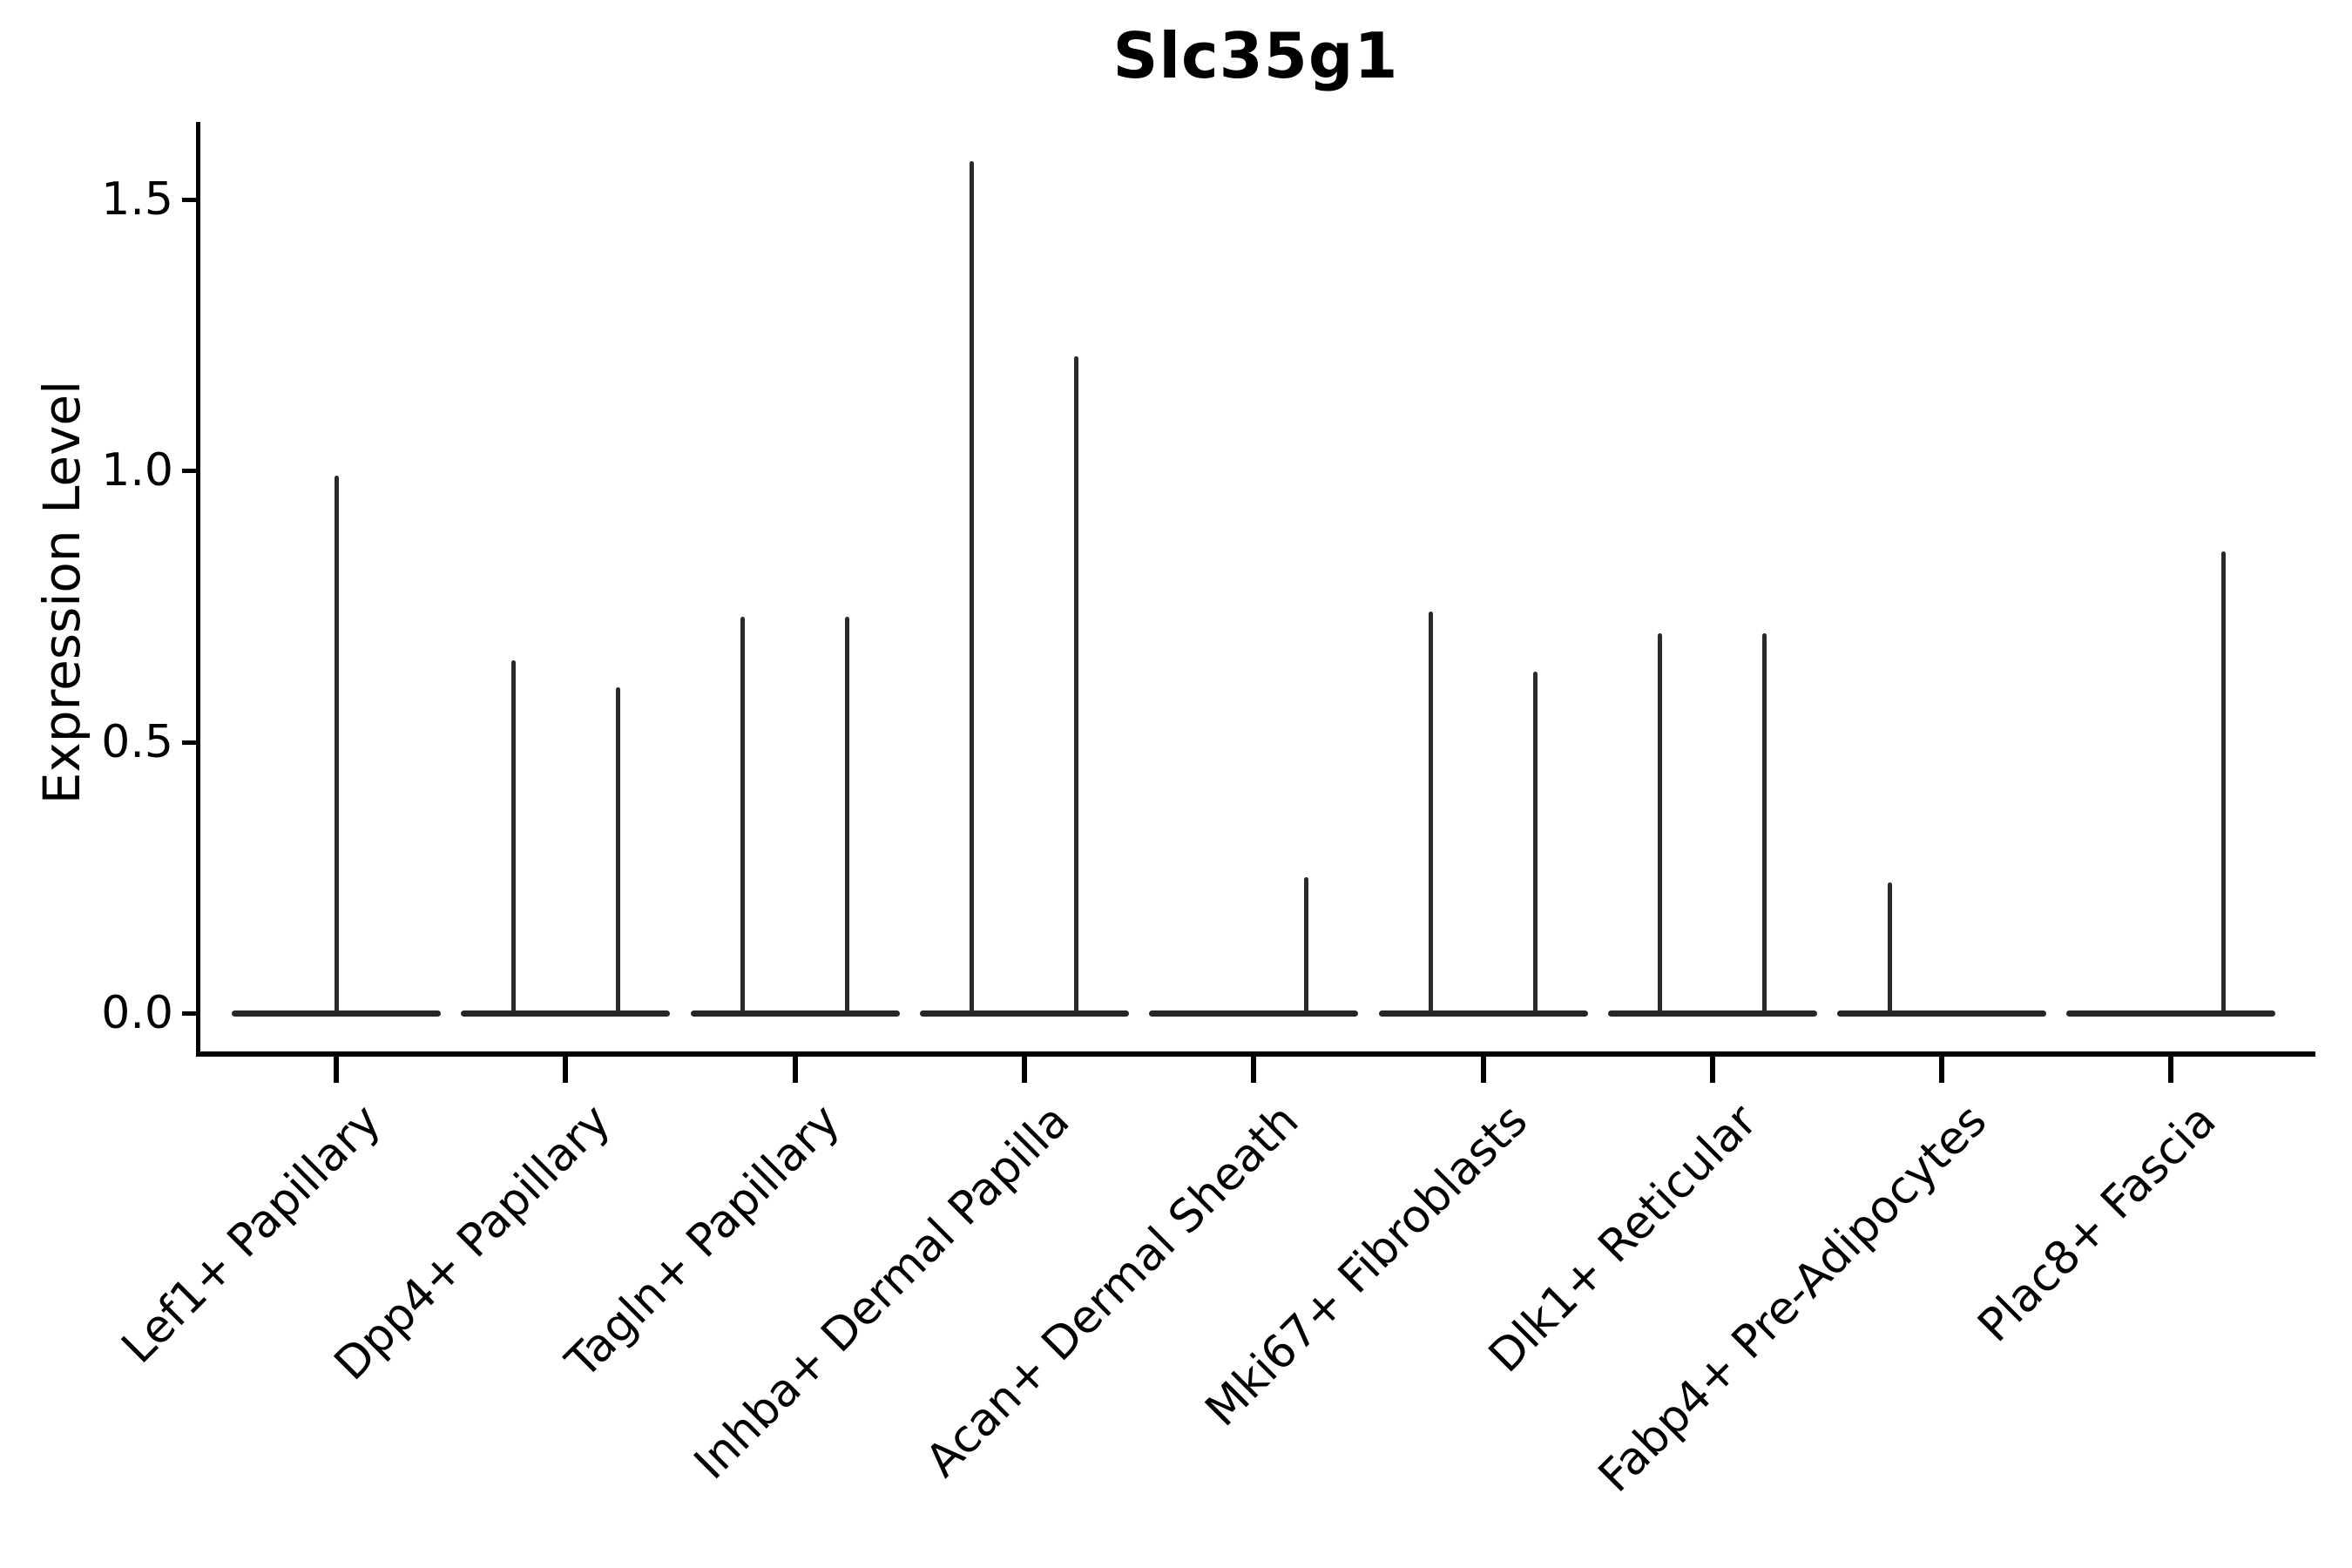 This screenshot has height=1568, width=2352. What do you see at coordinates (881, 1292) in the screenshot?
I see `x-tick-label: Inhba+ Dermal Papilla` at bounding box center [881, 1292].